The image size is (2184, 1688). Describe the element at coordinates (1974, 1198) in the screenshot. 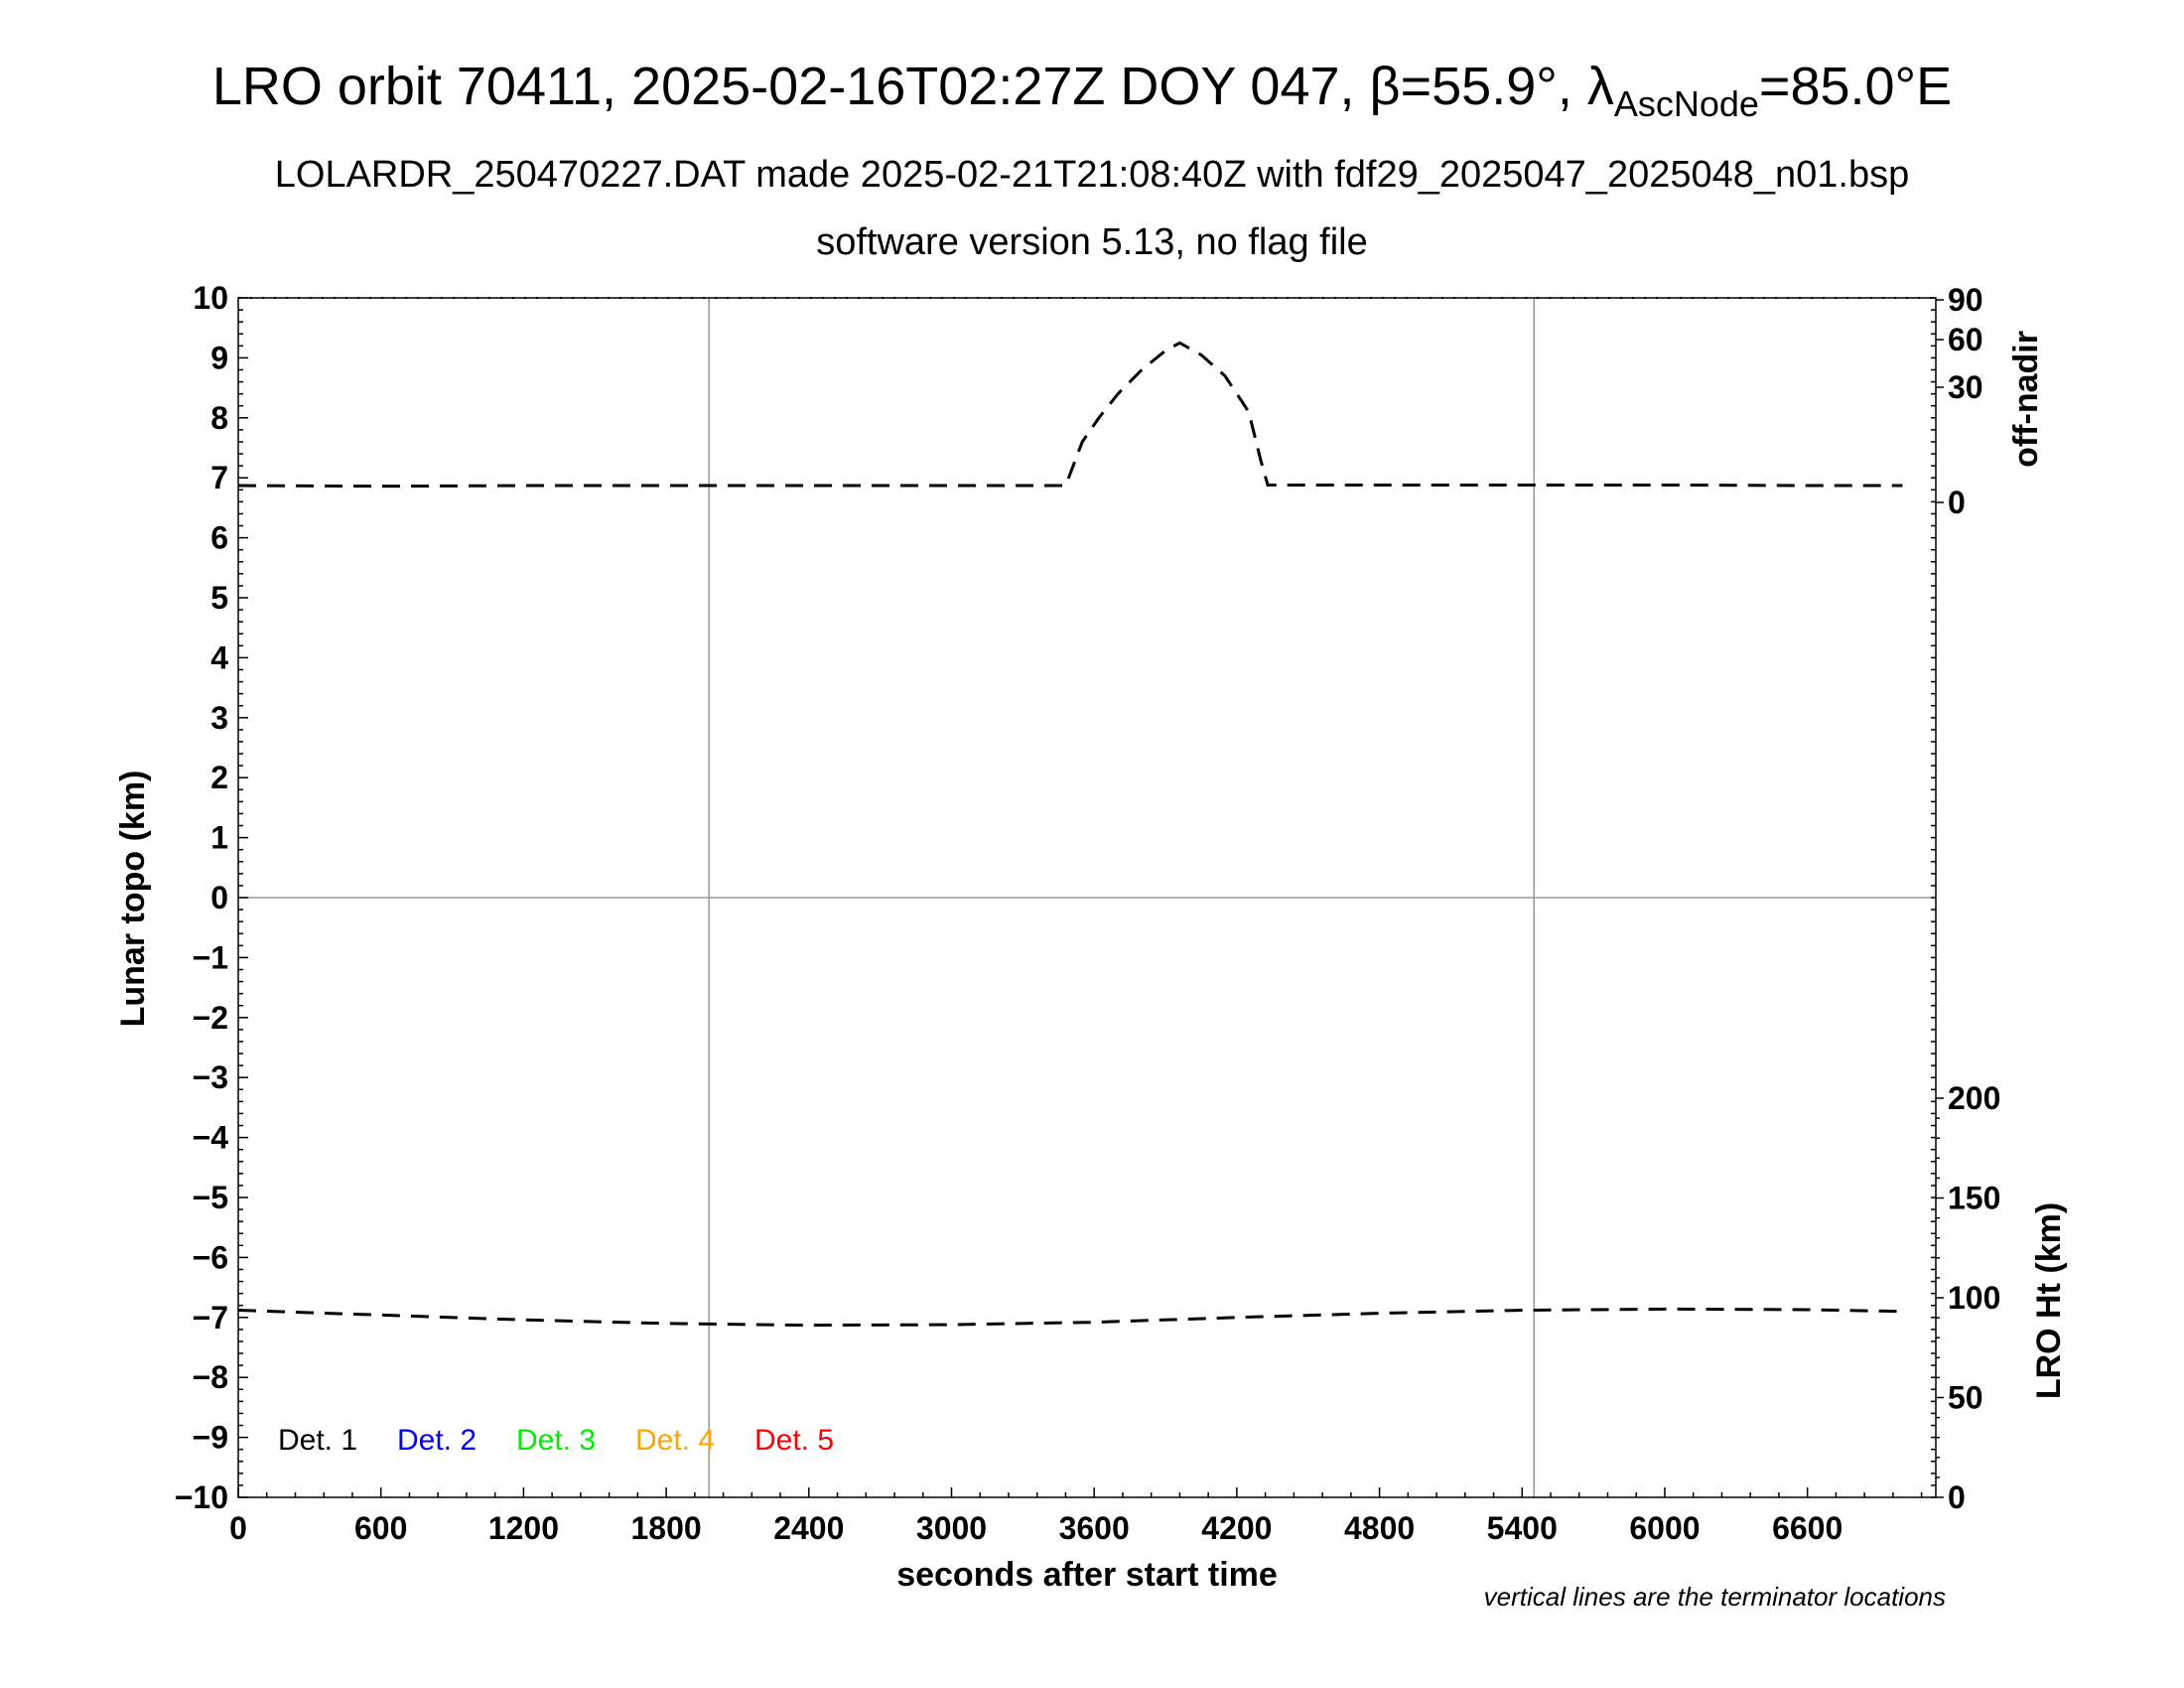

I see `lro-ht-tick-label: 150` at that location.